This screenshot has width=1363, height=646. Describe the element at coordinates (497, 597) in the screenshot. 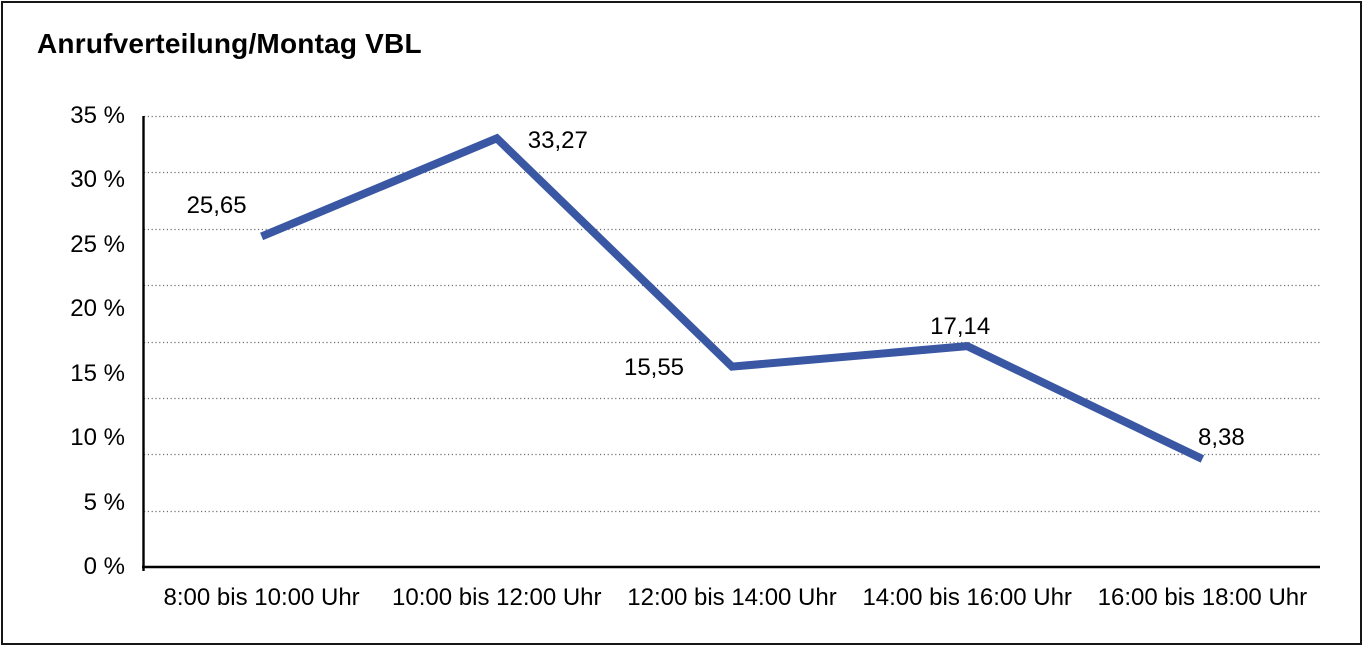

I see `x-axis-category-label: 10:00 bis 12:00 Uhr` at that location.